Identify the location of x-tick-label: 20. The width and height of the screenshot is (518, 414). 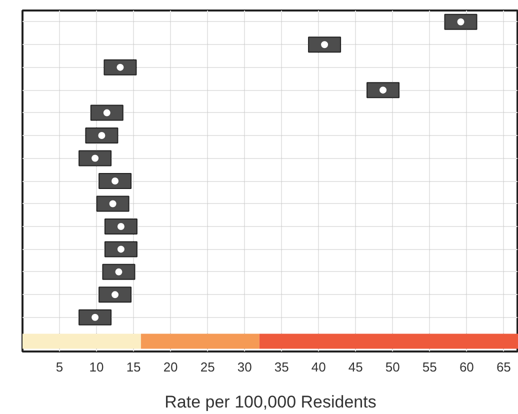
(170, 367).